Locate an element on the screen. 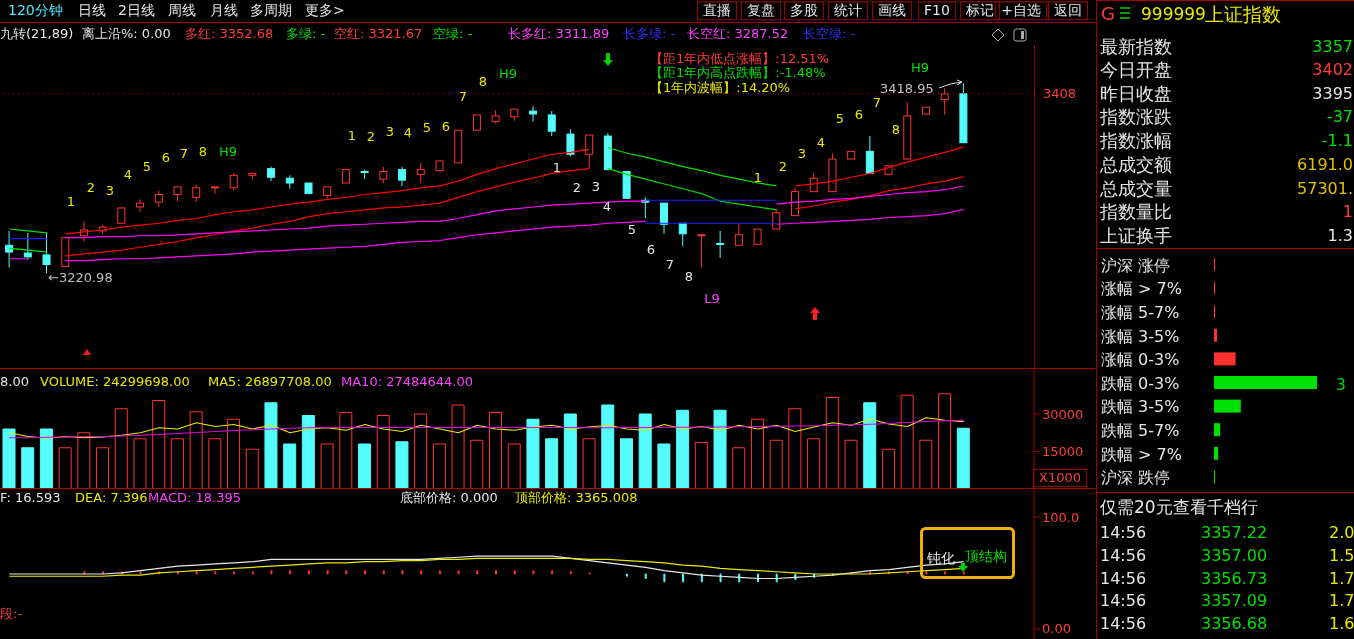 This screenshot has width=1354, height=639. text: F10 is located at coordinates (937, 11).